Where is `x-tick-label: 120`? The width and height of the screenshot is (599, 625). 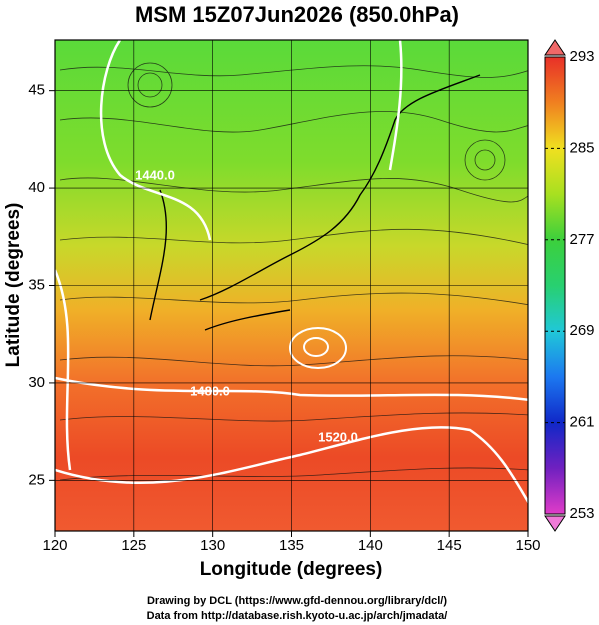
x-tick-label: 120 is located at coordinates (54, 545).